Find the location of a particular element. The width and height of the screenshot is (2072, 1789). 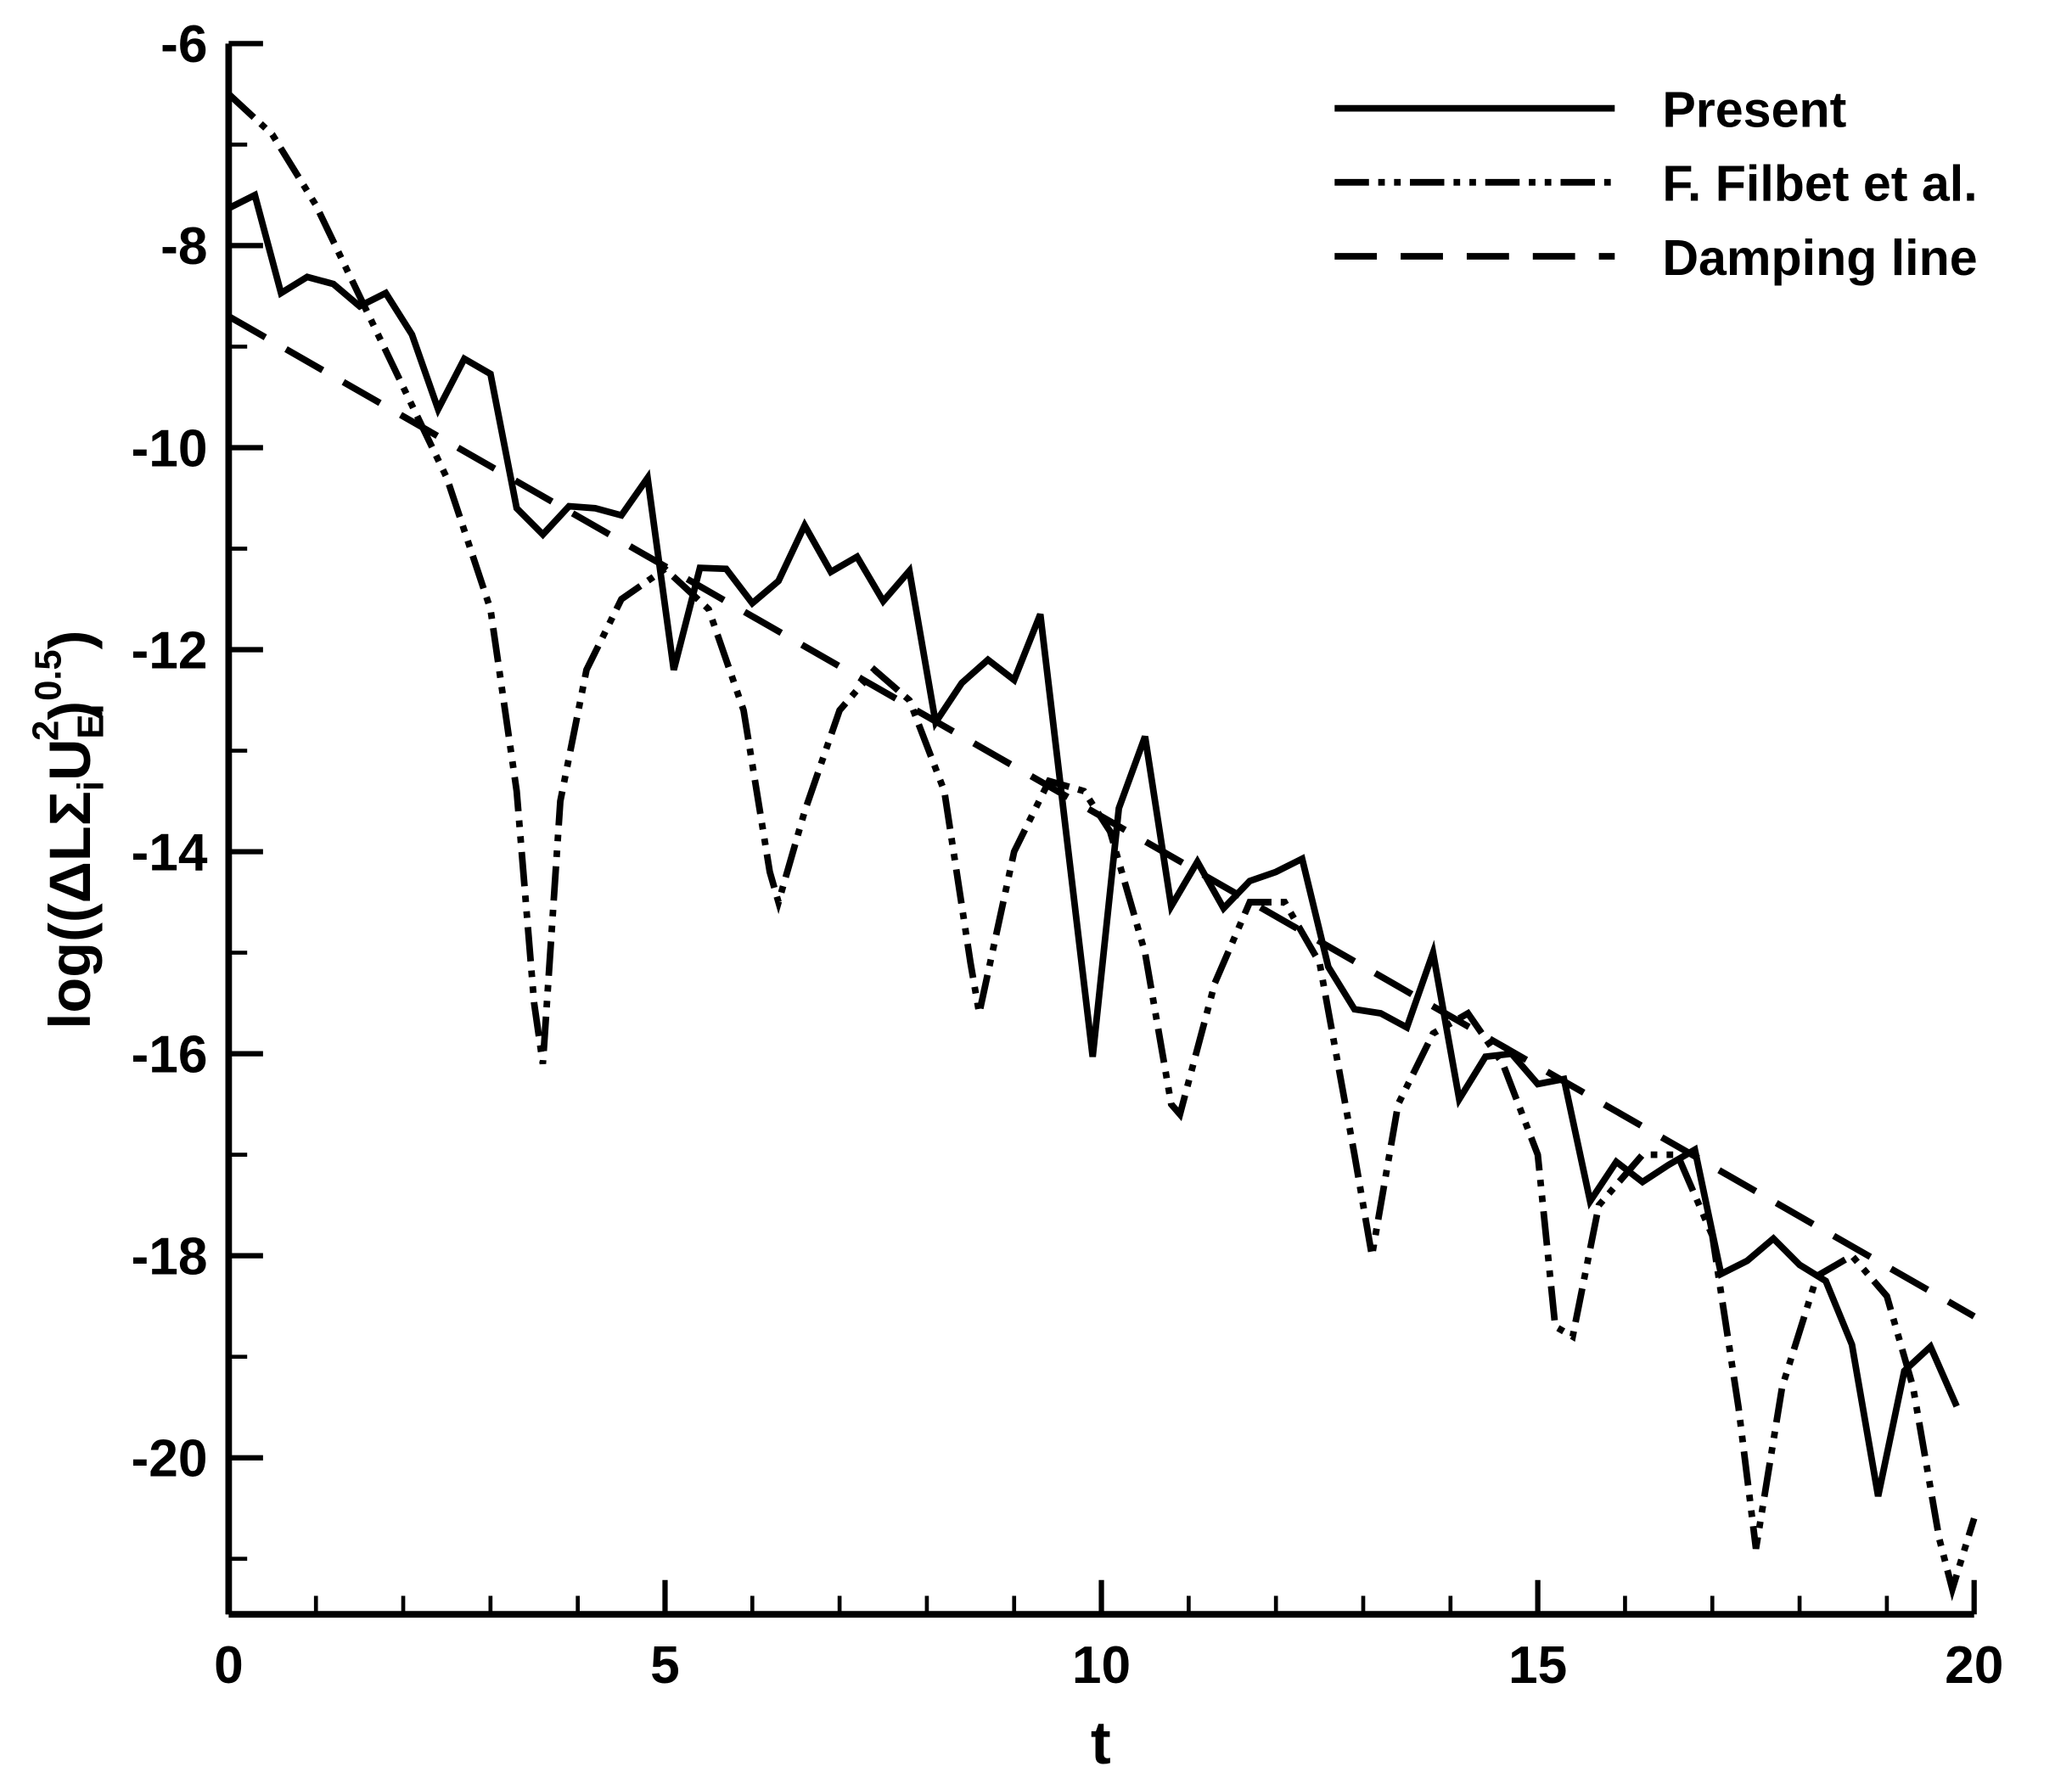

y-tick-label: -8 is located at coordinates (183, 247).